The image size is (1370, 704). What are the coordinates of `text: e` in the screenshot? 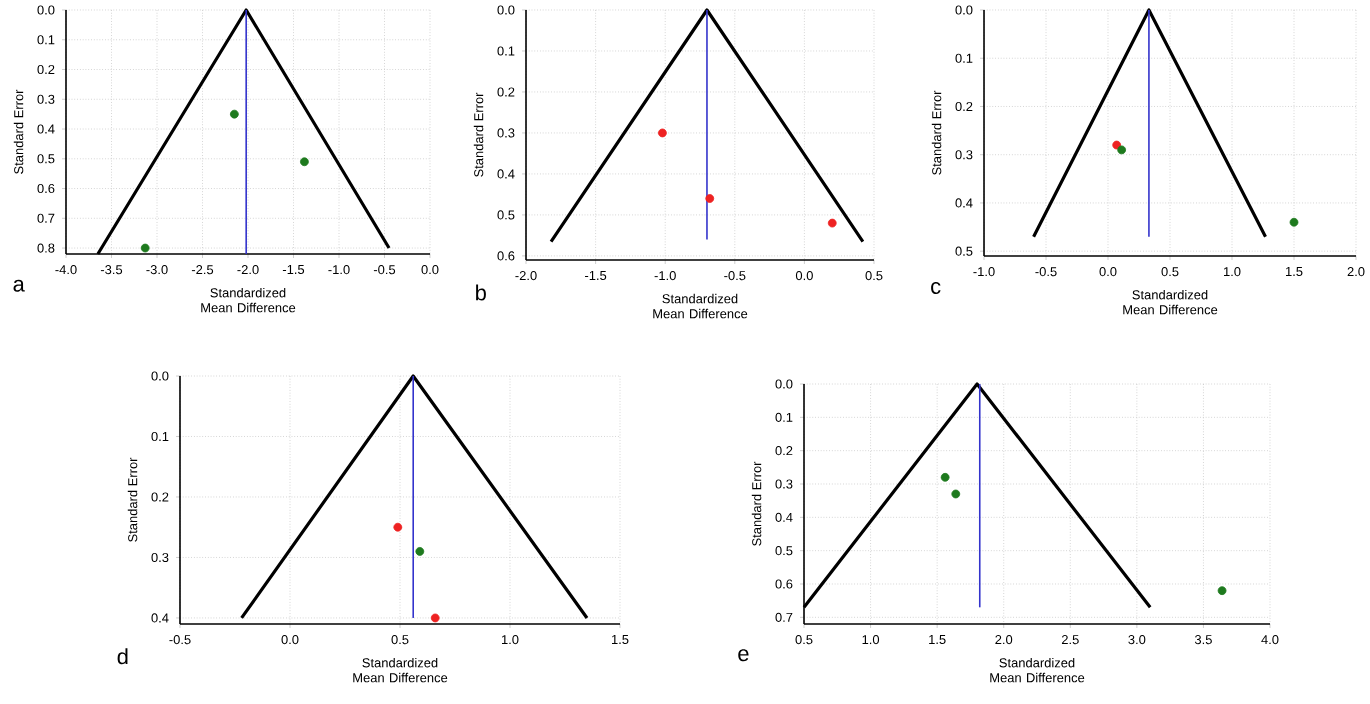 It's located at (743, 655).